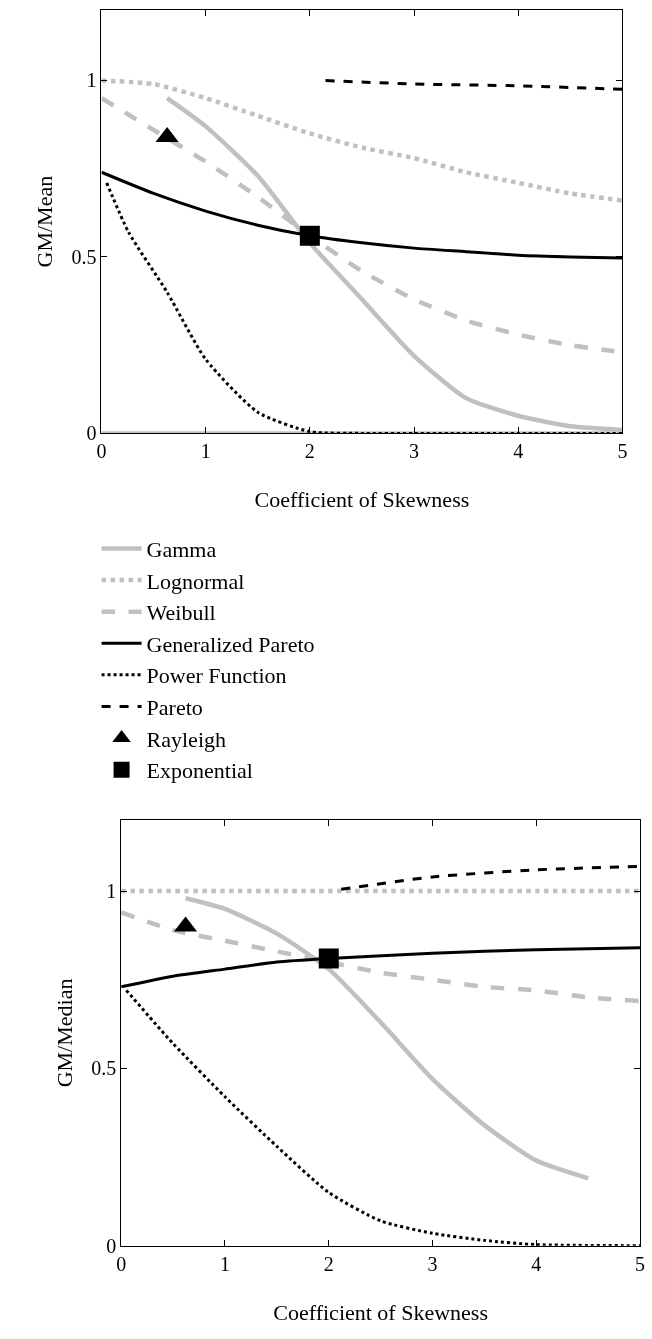  I want to click on y-axis-title: GM/Mean, so click(45, 221).